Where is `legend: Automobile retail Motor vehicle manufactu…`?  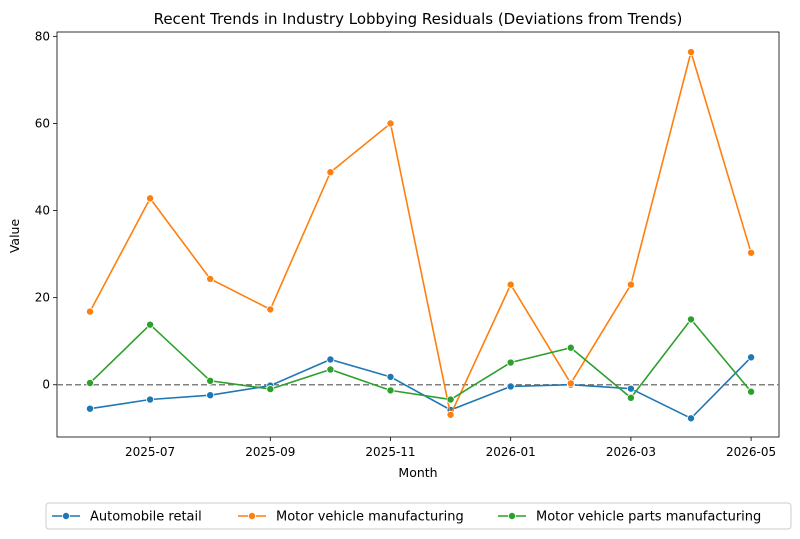
legend: Automobile retail Motor vehicle manufactu… is located at coordinates (418, 516).